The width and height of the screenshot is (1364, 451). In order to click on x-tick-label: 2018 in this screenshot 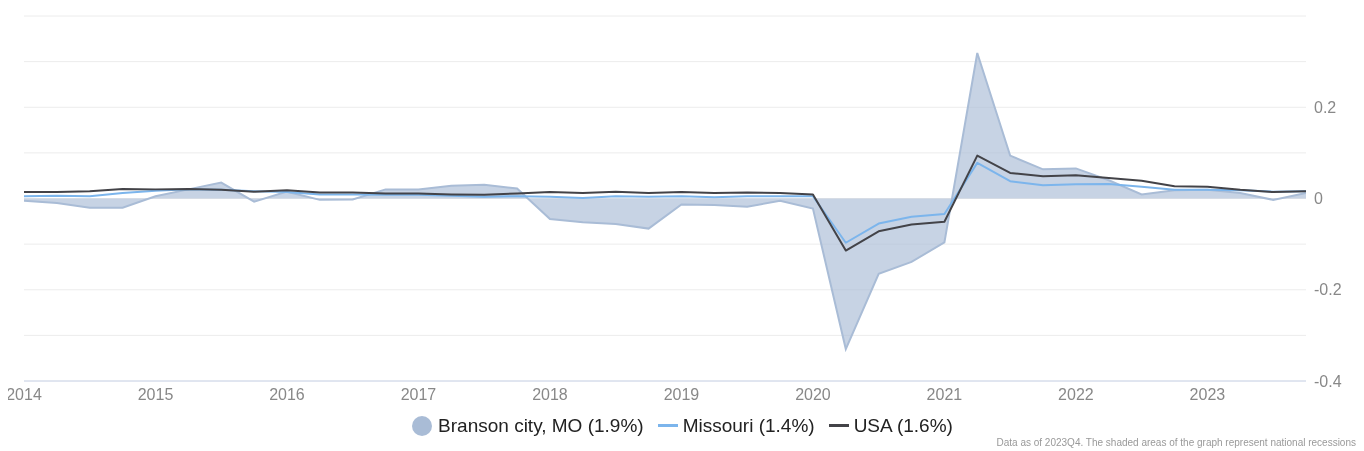, I will do `click(550, 395)`.